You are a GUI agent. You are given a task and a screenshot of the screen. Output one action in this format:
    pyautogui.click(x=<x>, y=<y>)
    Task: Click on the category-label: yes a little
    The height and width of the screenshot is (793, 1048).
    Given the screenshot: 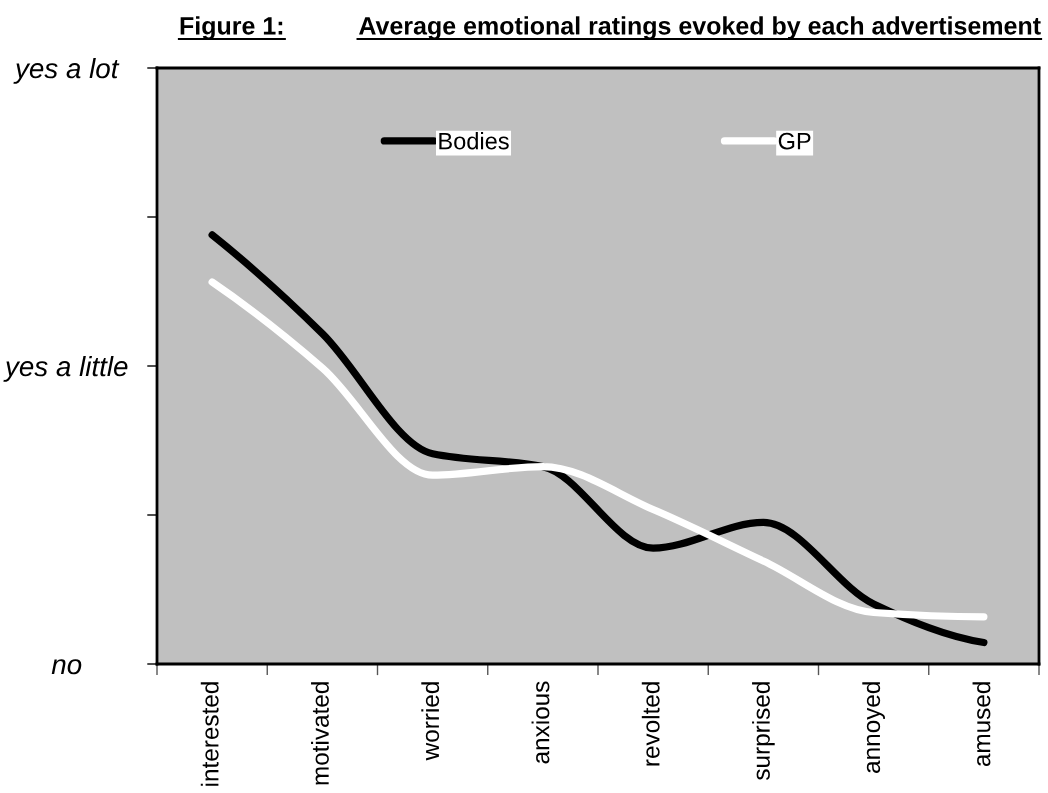 What is the action you would take?
    pyautogui.click(x=65, y=368)
    